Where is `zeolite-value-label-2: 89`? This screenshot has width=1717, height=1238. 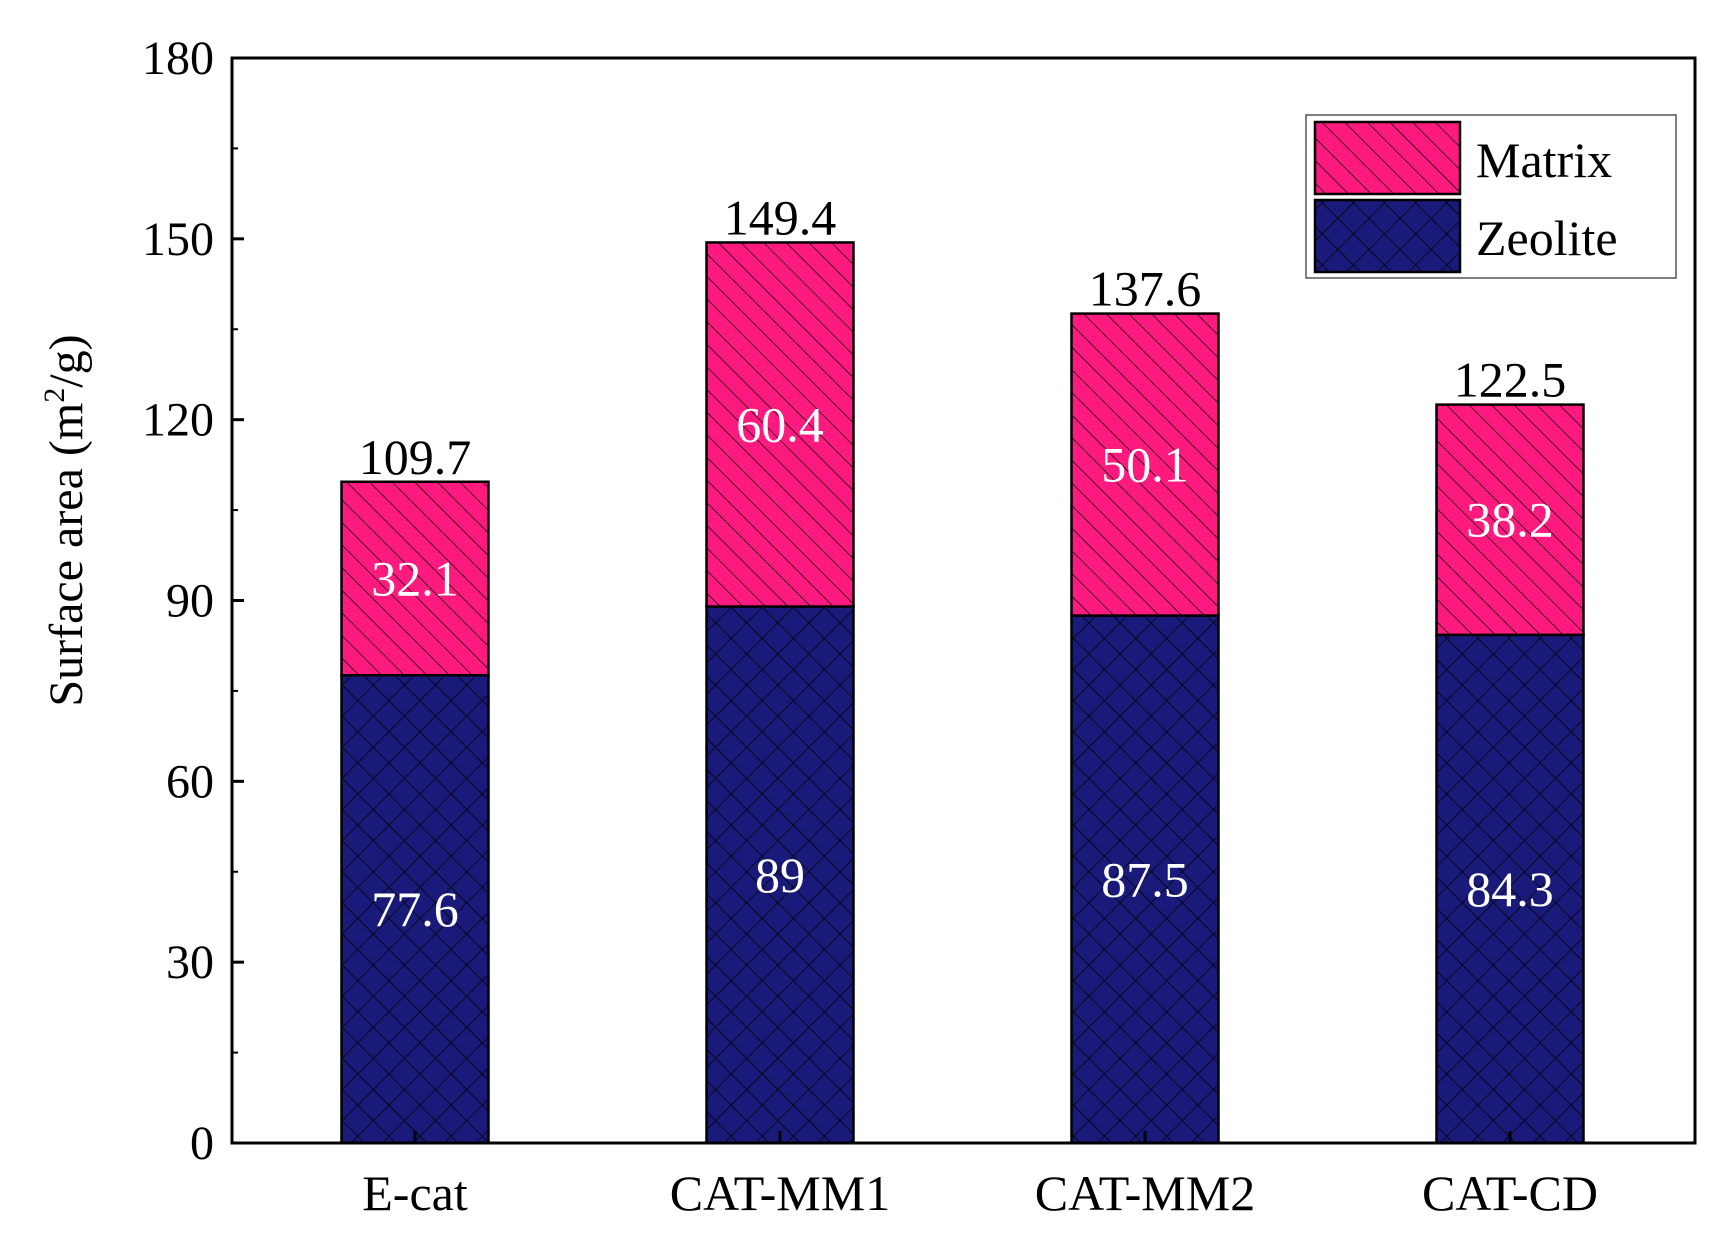 zeolite-value-label-2: 89 is located at coordinates (780, 875).